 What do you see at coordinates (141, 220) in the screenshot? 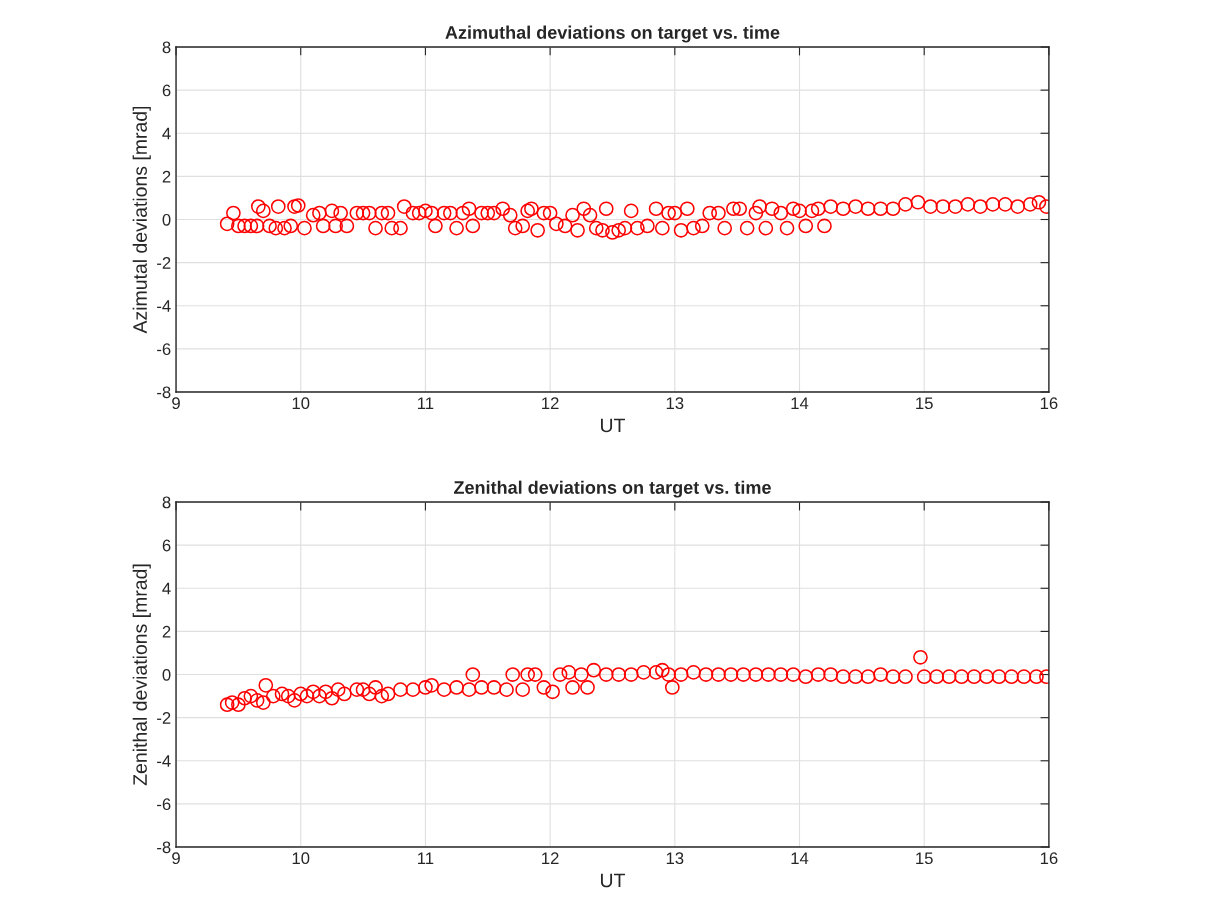
I see `y-axis-title: Azimutal deviations [mrad]` at bounding box center [141, 220].